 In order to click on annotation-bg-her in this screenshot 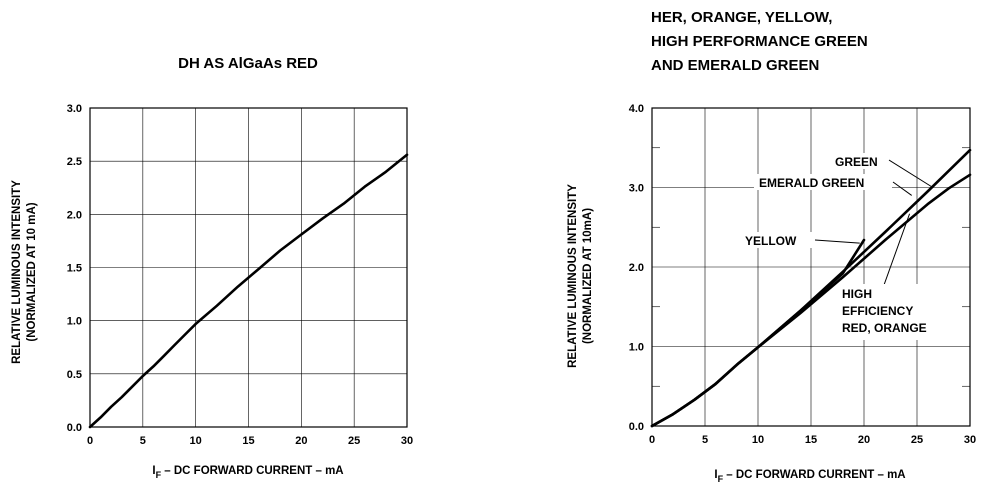, I will do `click(896, 312)`.